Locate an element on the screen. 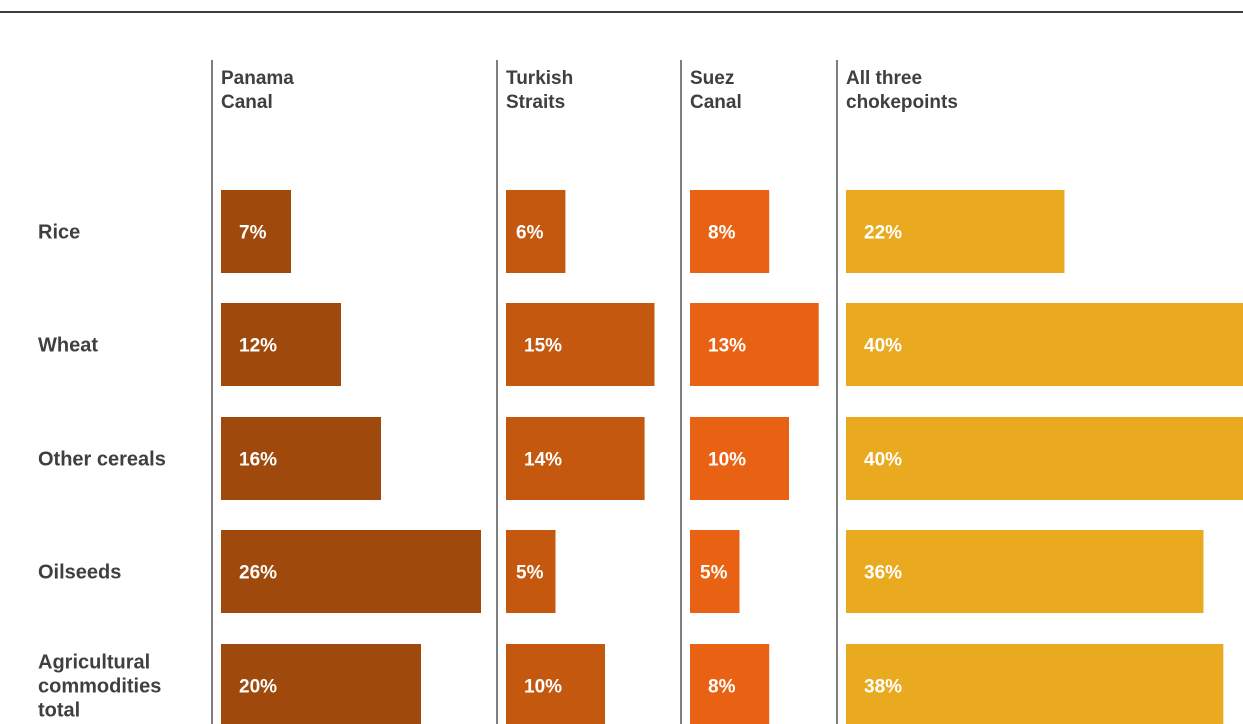  row-label-wheat: Wheat is located at coordinates (68, 346).